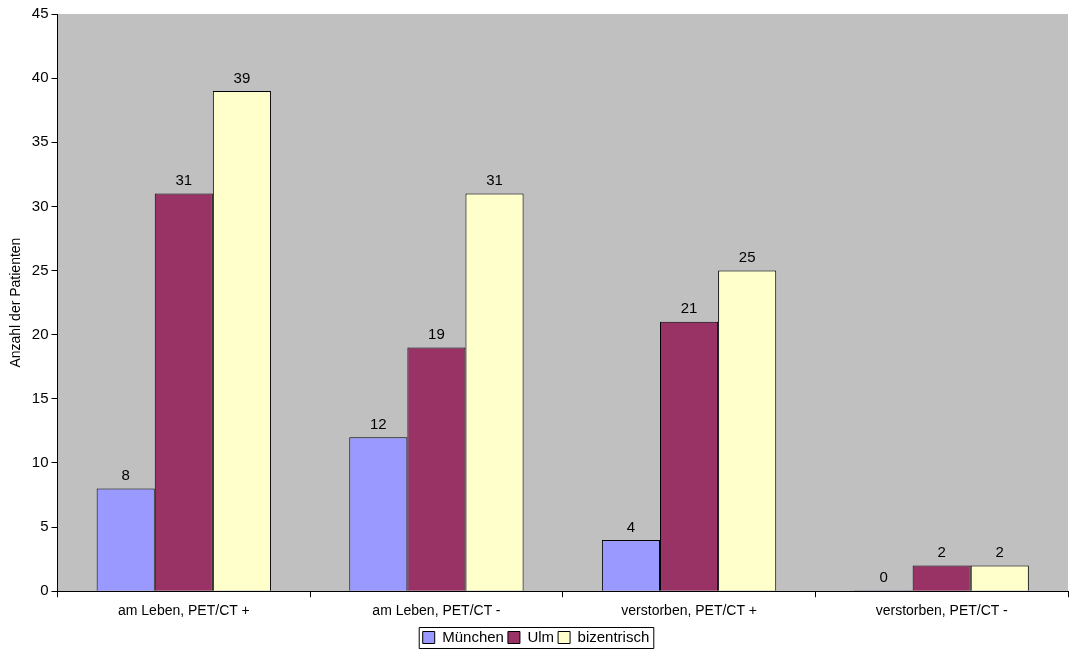 This screenshot has height=659, width=1074. What do you see at coordinates (40, 397) in the screenshot?
I see `y-tick-label: 15` at bounding box center [40, 397].